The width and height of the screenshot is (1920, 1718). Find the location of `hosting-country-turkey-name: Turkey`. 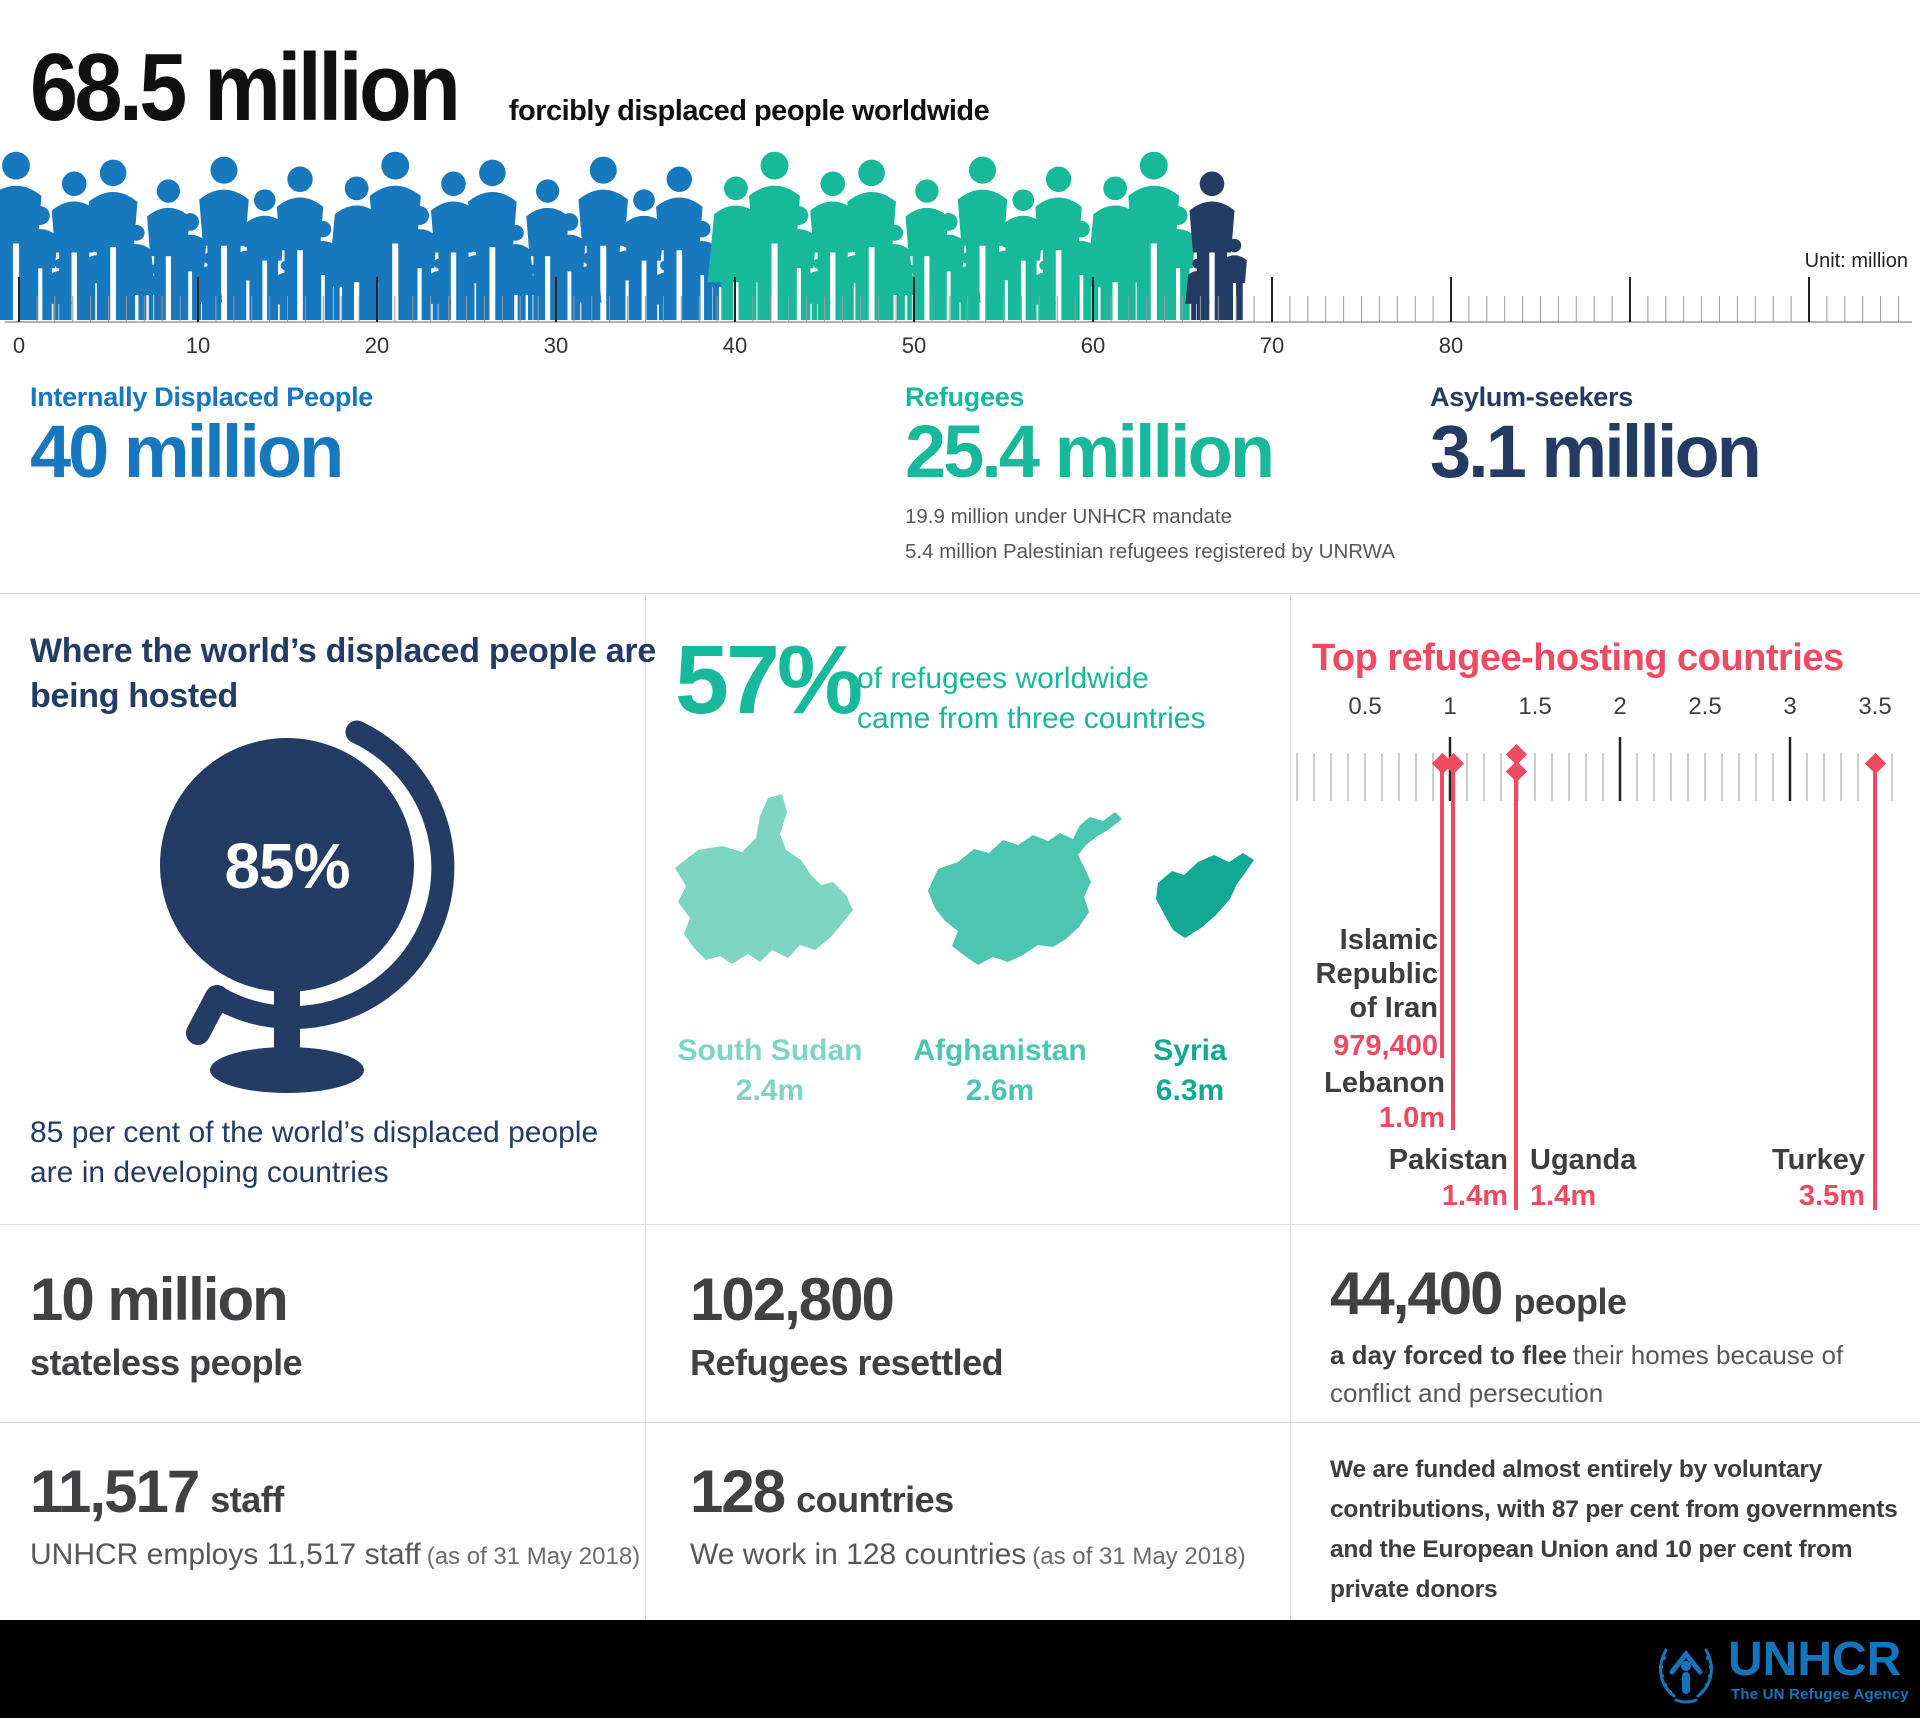

hosting-country-turkey-name: Turkey is located at coordinates (1818, 1160).